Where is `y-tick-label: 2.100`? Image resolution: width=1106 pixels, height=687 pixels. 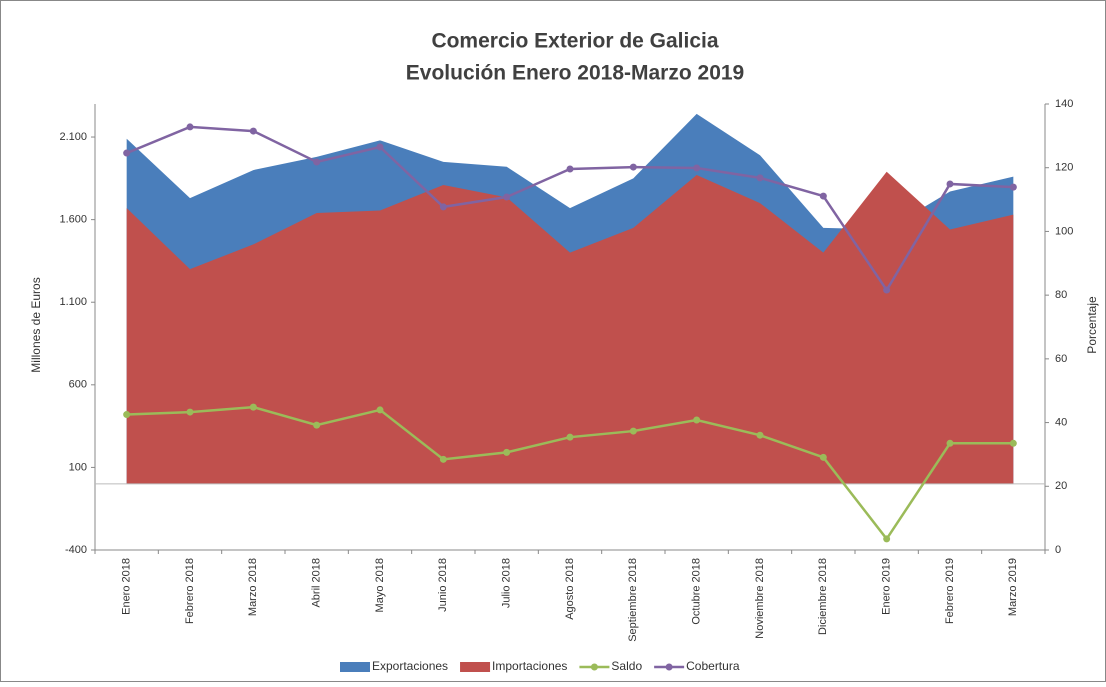 y-tick-label: 2.100 is located at coordinates (73, 137).